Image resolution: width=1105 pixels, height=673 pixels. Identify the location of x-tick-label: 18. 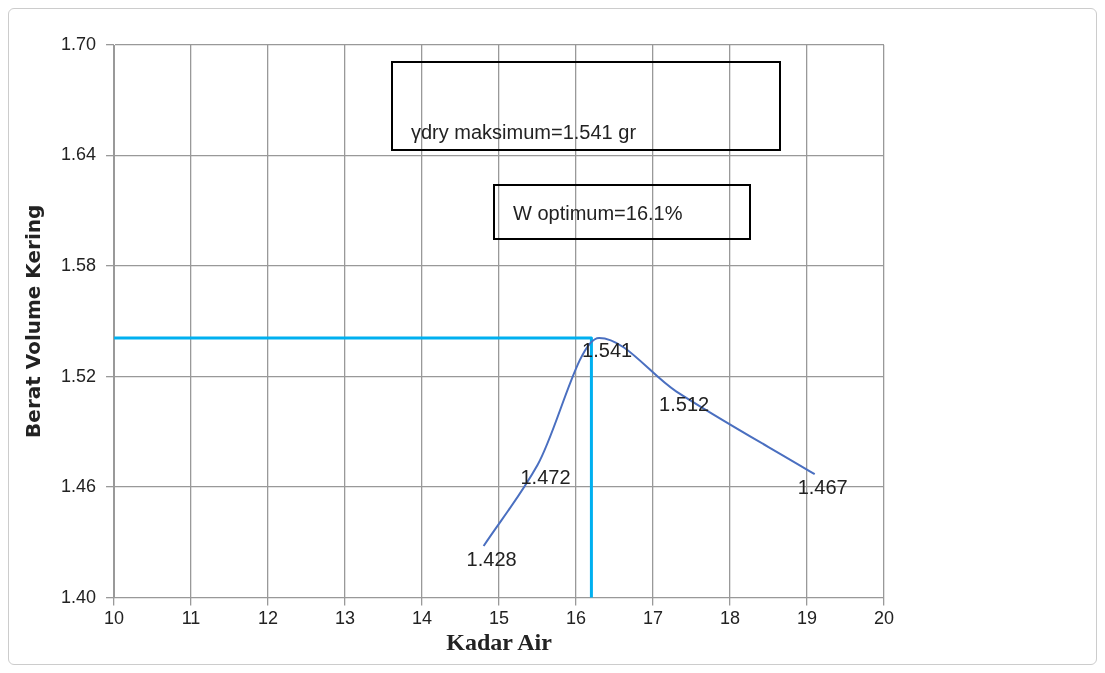
(730, 618).